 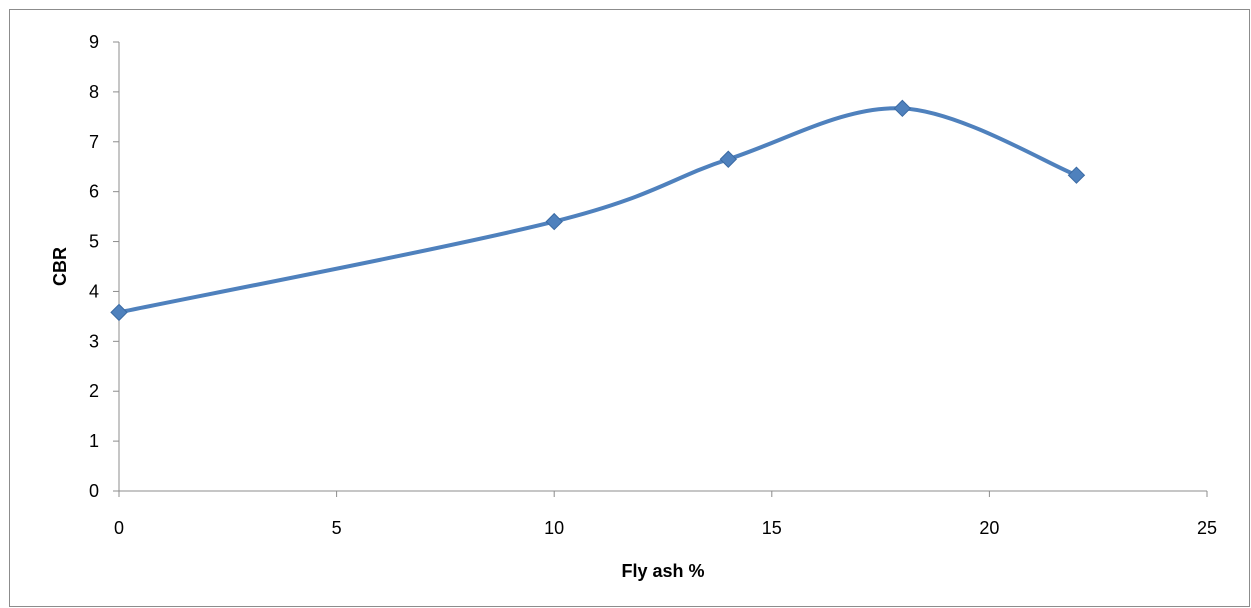 I want to click on y-axis-title: CBR, so click(x=60, y=266).